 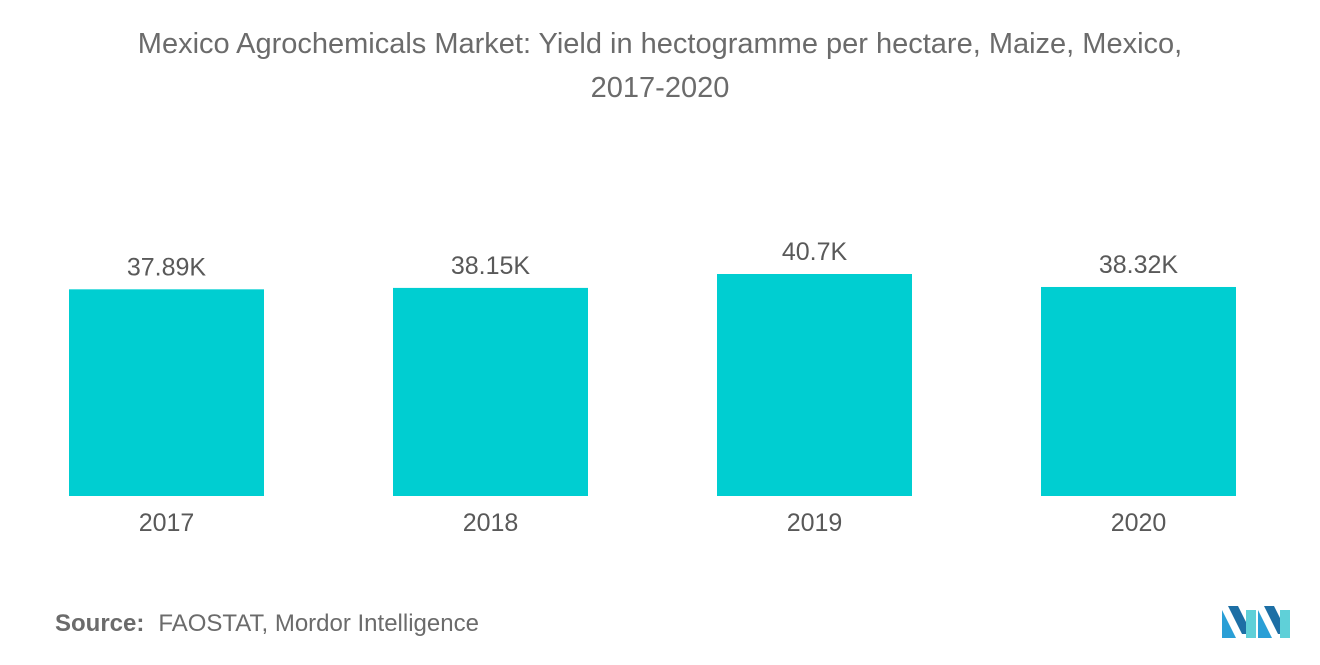 I want to click on data-label-2017: 37.89K, so click(x=167, y=267).